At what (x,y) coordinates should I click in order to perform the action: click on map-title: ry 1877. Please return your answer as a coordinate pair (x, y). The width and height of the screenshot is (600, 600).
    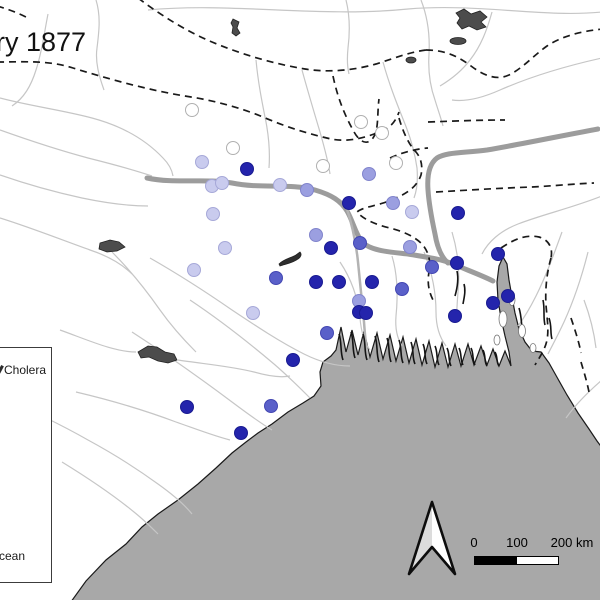
    Looking at the image, I should click on (43, 42).